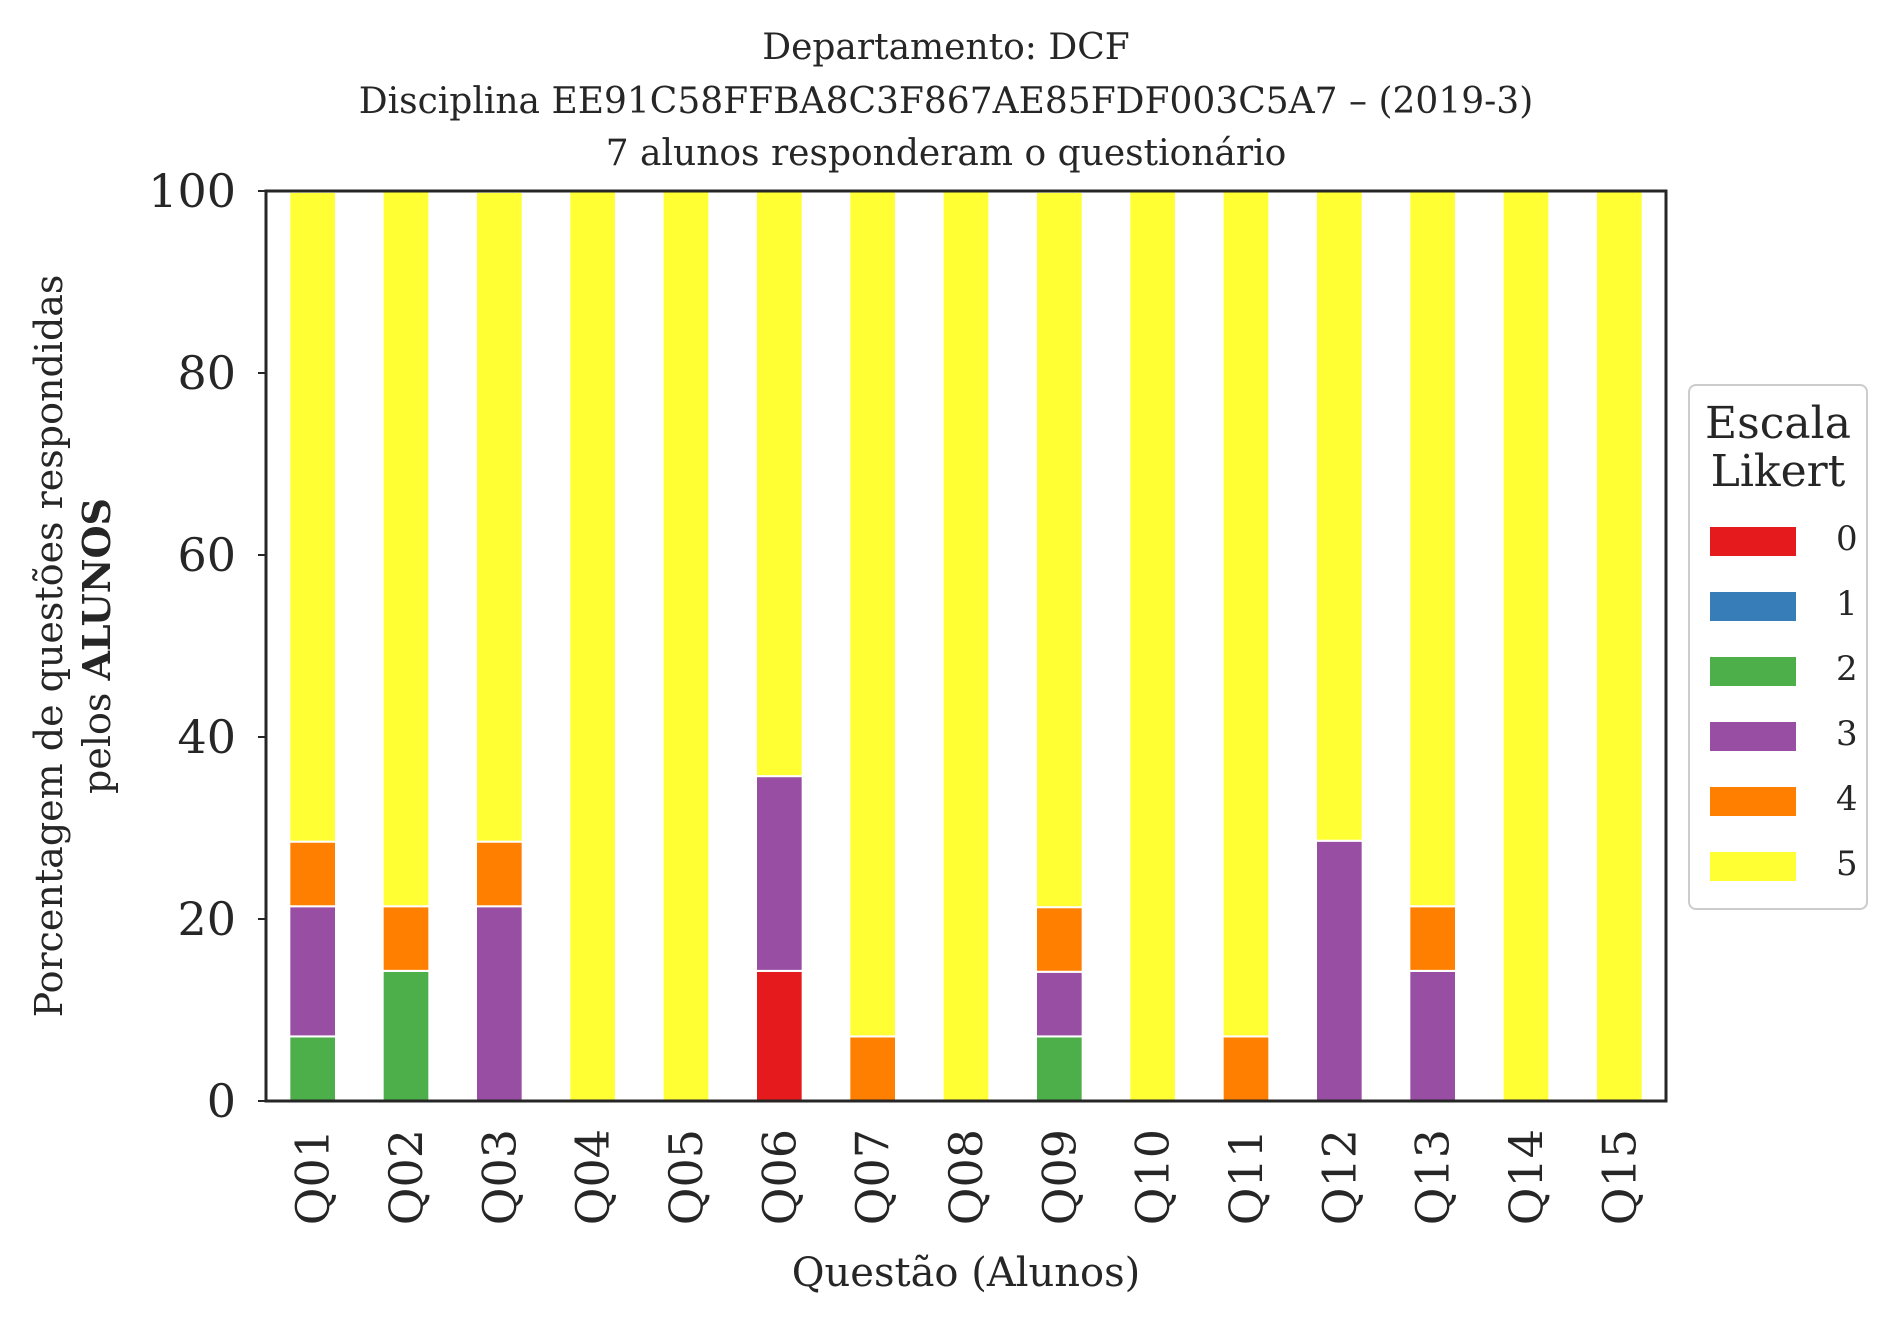 This screenshot has width=1892, height=1323. I want to click on legend-item-0: 0, so click(1785, 539).